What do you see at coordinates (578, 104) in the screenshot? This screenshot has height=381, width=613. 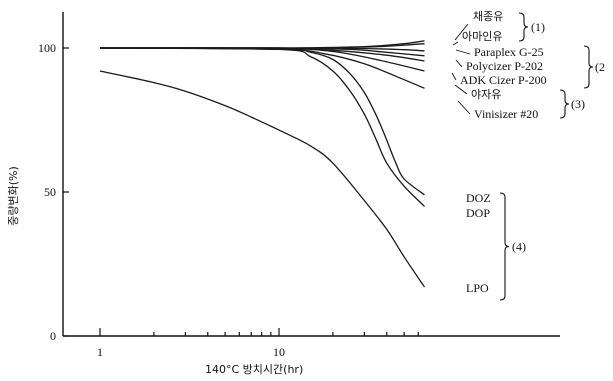 I see `group-label: (3)` at bounding box center [578, 104].